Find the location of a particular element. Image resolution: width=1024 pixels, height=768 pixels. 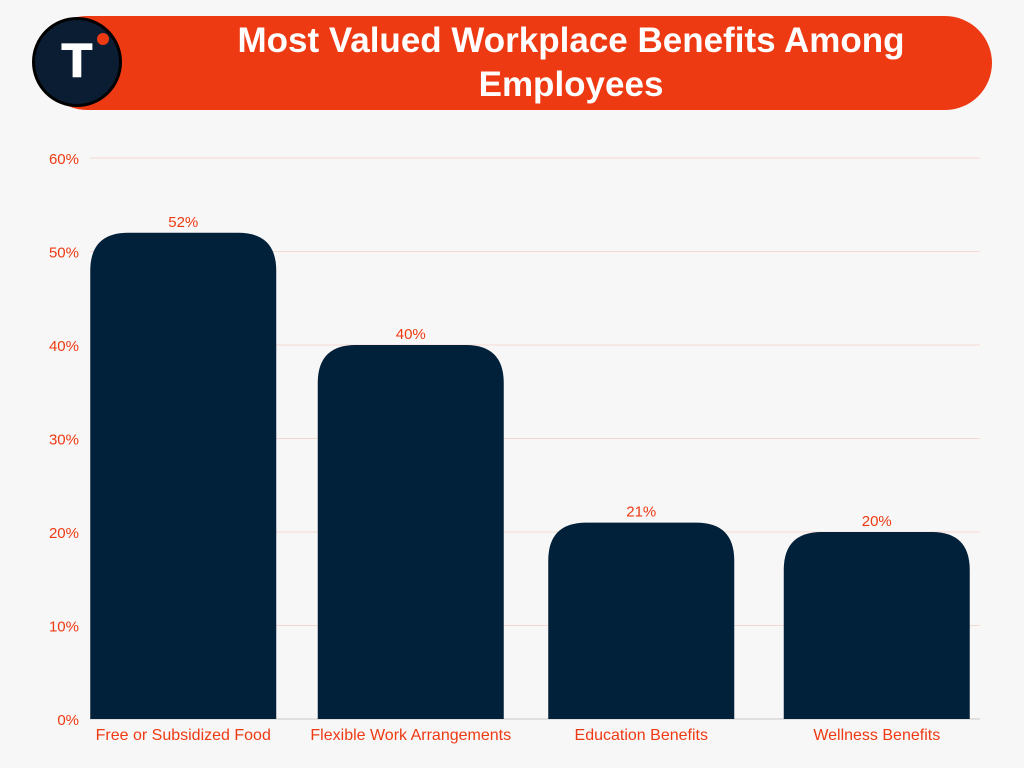

data-label: 21% is located at coordinates (641, 512).